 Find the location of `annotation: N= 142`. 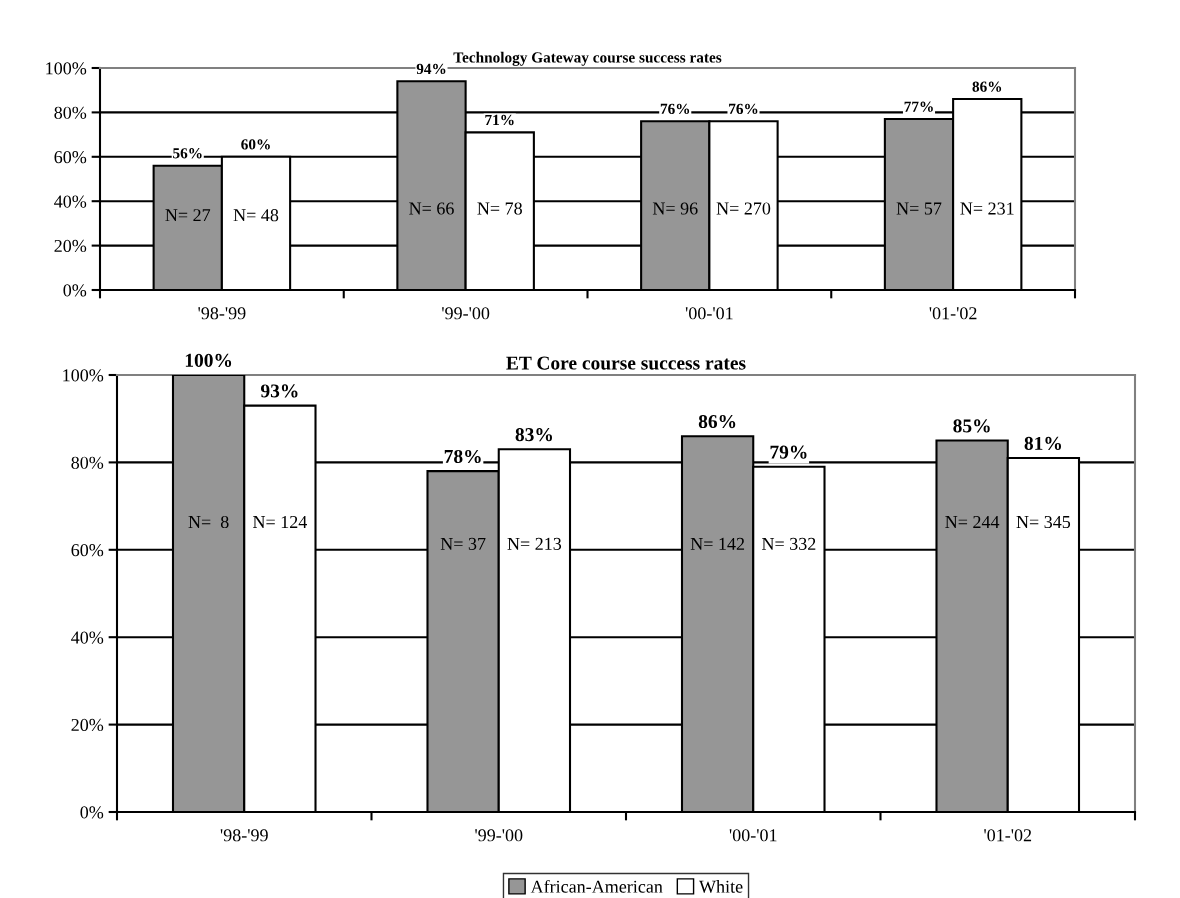

annotation: N= 142 is located at coordinates (717, 543).